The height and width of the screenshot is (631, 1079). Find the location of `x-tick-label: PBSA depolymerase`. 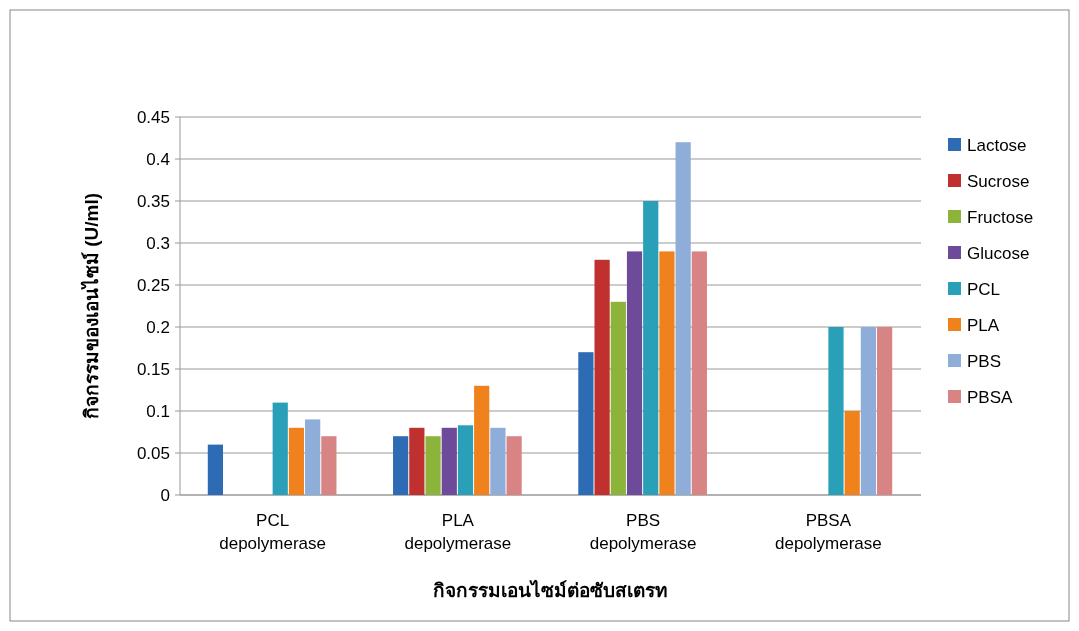

x-tick-label: PBSA depolymerase is located at coordinates (828, 532).